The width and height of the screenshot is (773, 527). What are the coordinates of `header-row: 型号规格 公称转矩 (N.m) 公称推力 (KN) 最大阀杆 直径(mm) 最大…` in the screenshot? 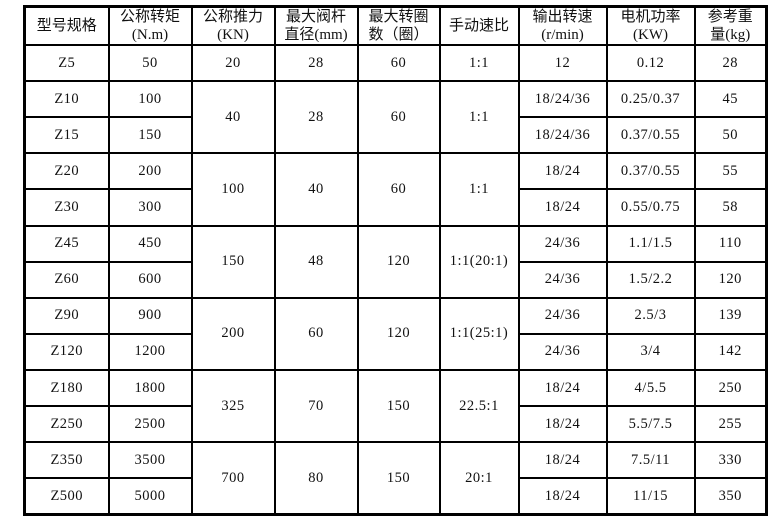 It's located at (395, 25).